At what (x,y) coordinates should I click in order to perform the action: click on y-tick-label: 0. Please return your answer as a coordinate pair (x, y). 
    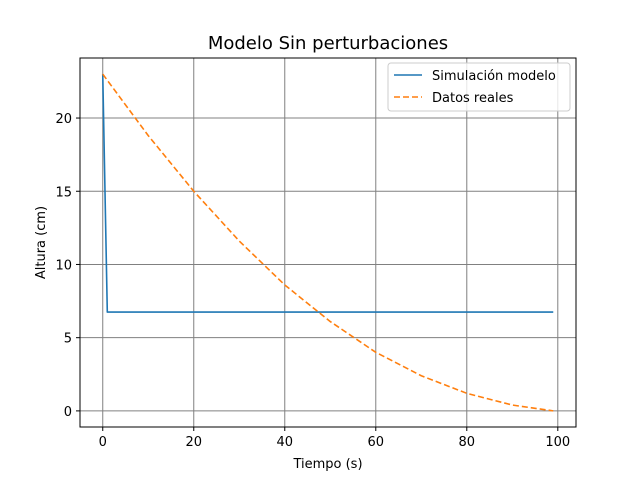
    Looking at the image, I should click on (68, 412).